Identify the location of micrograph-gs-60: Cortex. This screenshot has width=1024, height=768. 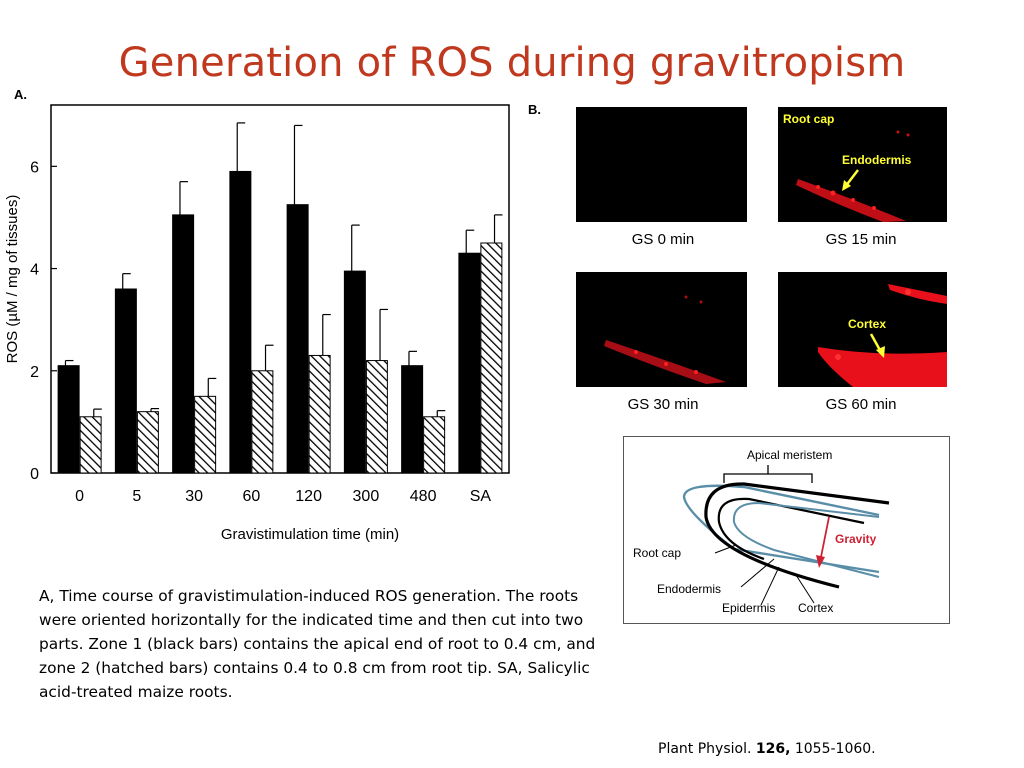
(862, 329).